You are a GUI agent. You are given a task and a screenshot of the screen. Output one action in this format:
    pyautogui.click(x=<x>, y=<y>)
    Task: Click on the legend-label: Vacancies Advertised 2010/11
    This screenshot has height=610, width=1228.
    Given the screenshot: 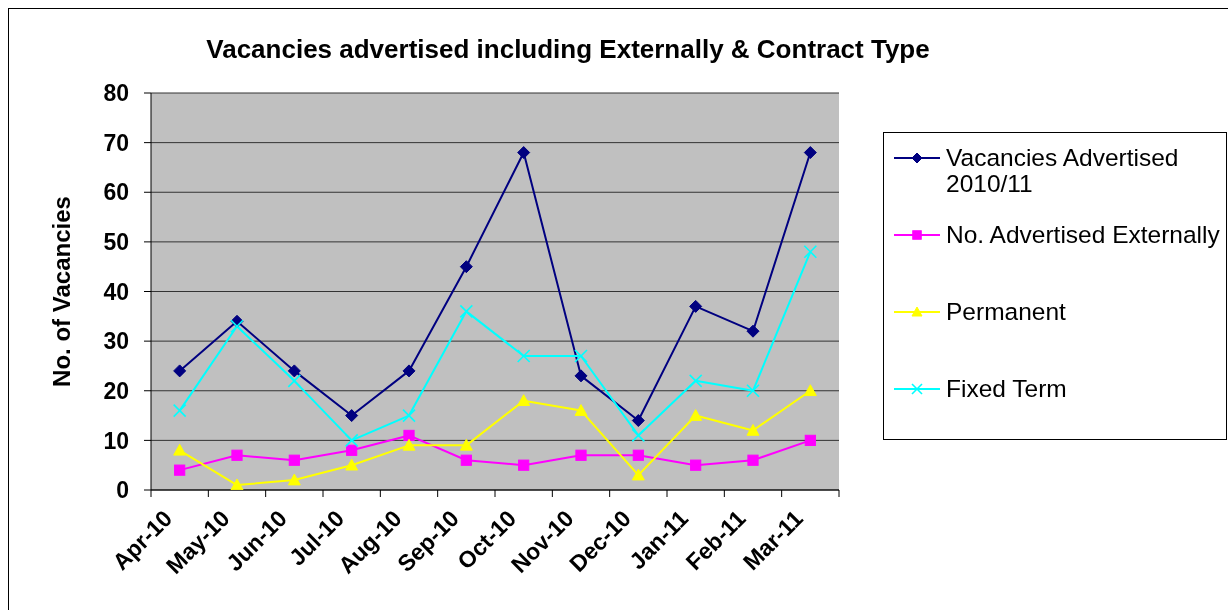 What is the action you would take?
    pyautogui.click(x=1063, y=170)
    